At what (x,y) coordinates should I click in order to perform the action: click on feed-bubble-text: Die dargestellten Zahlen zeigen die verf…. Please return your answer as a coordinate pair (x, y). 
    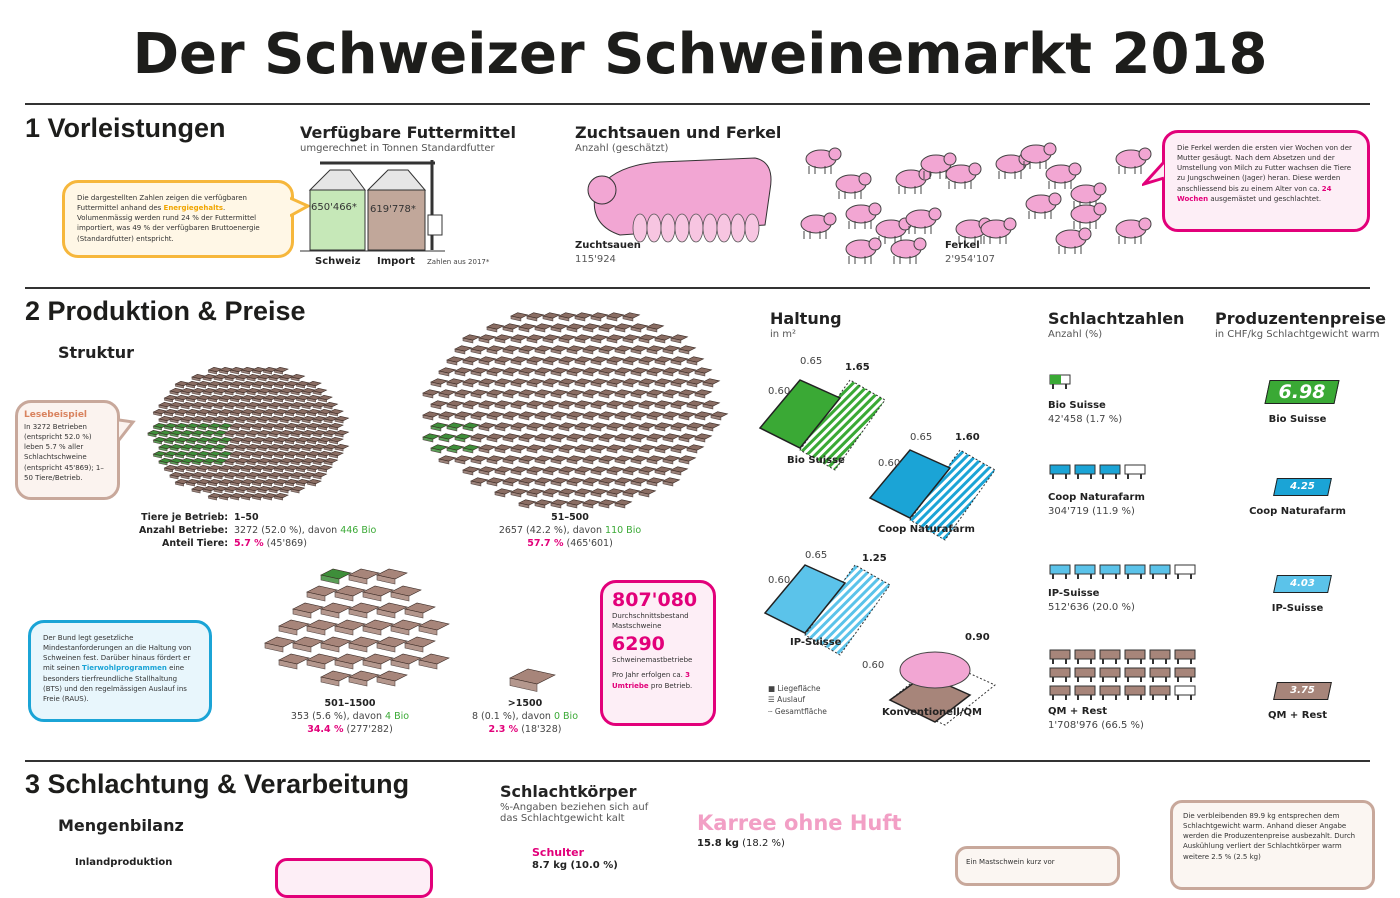
    Looking at the image, I should click on (162, 203).